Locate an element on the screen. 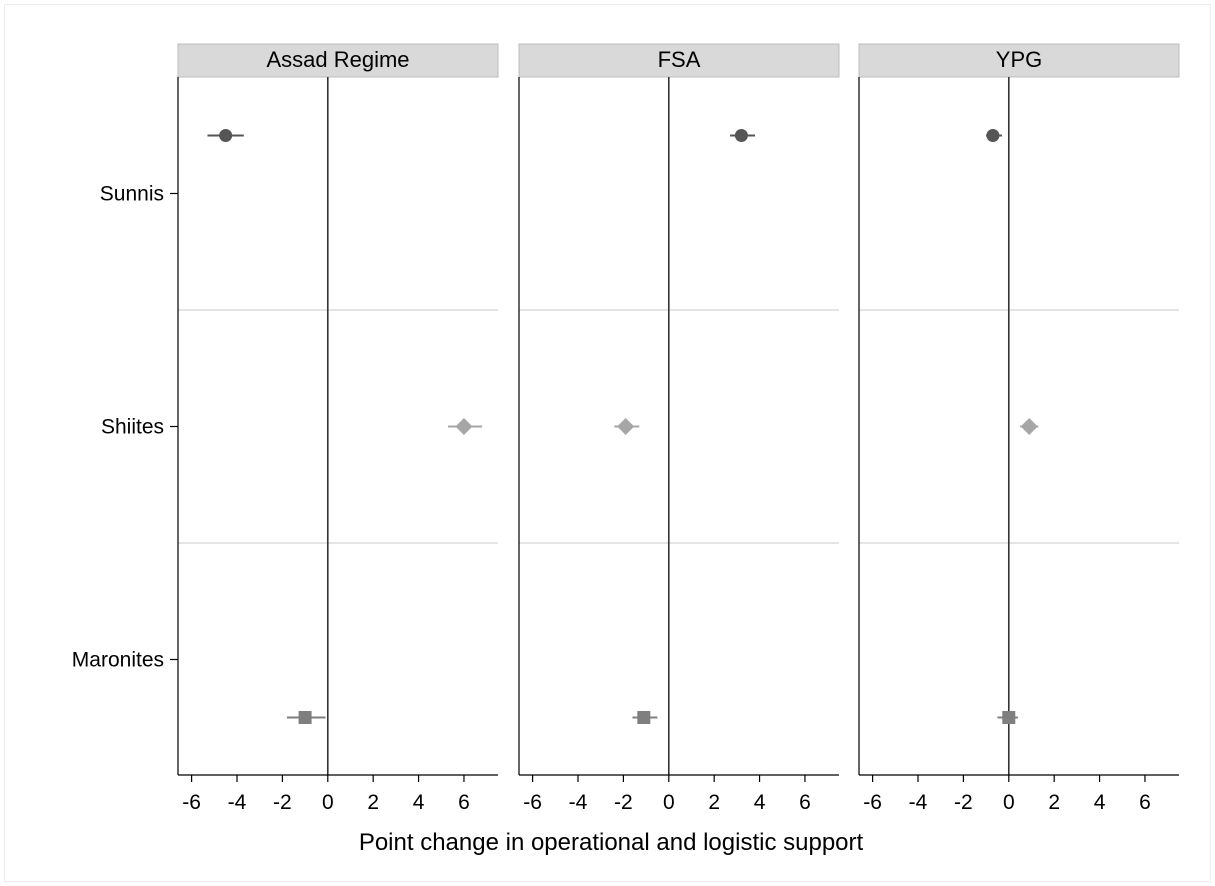 This screenshot has width=1215, height=886. panel-title: FSA is located at coordinates (679, 59).